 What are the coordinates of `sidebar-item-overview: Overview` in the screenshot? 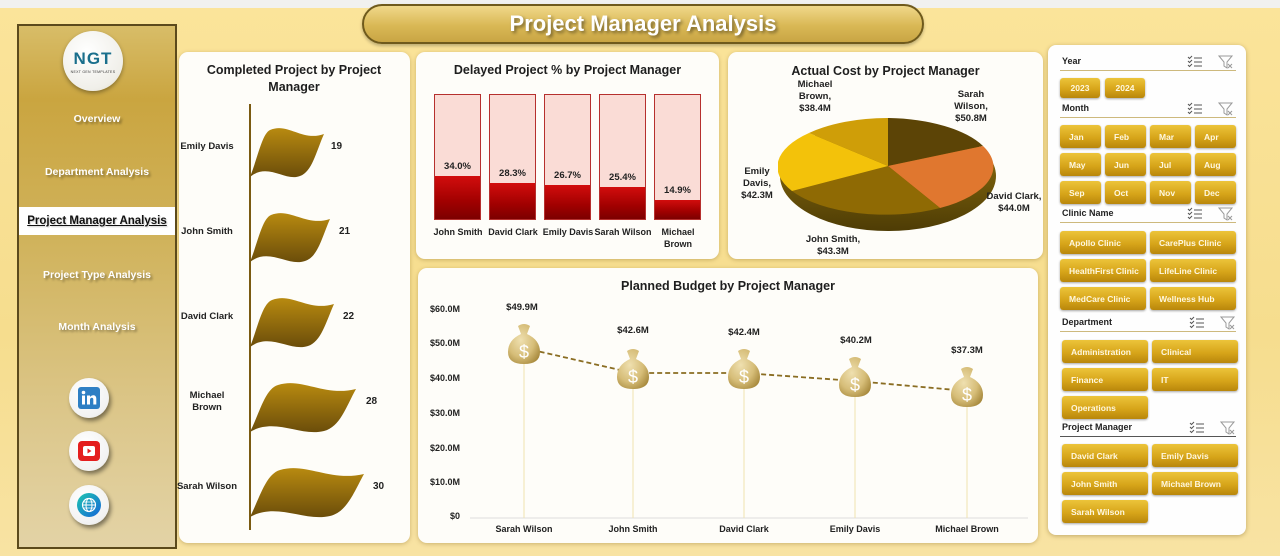 It's located at (97, 119).